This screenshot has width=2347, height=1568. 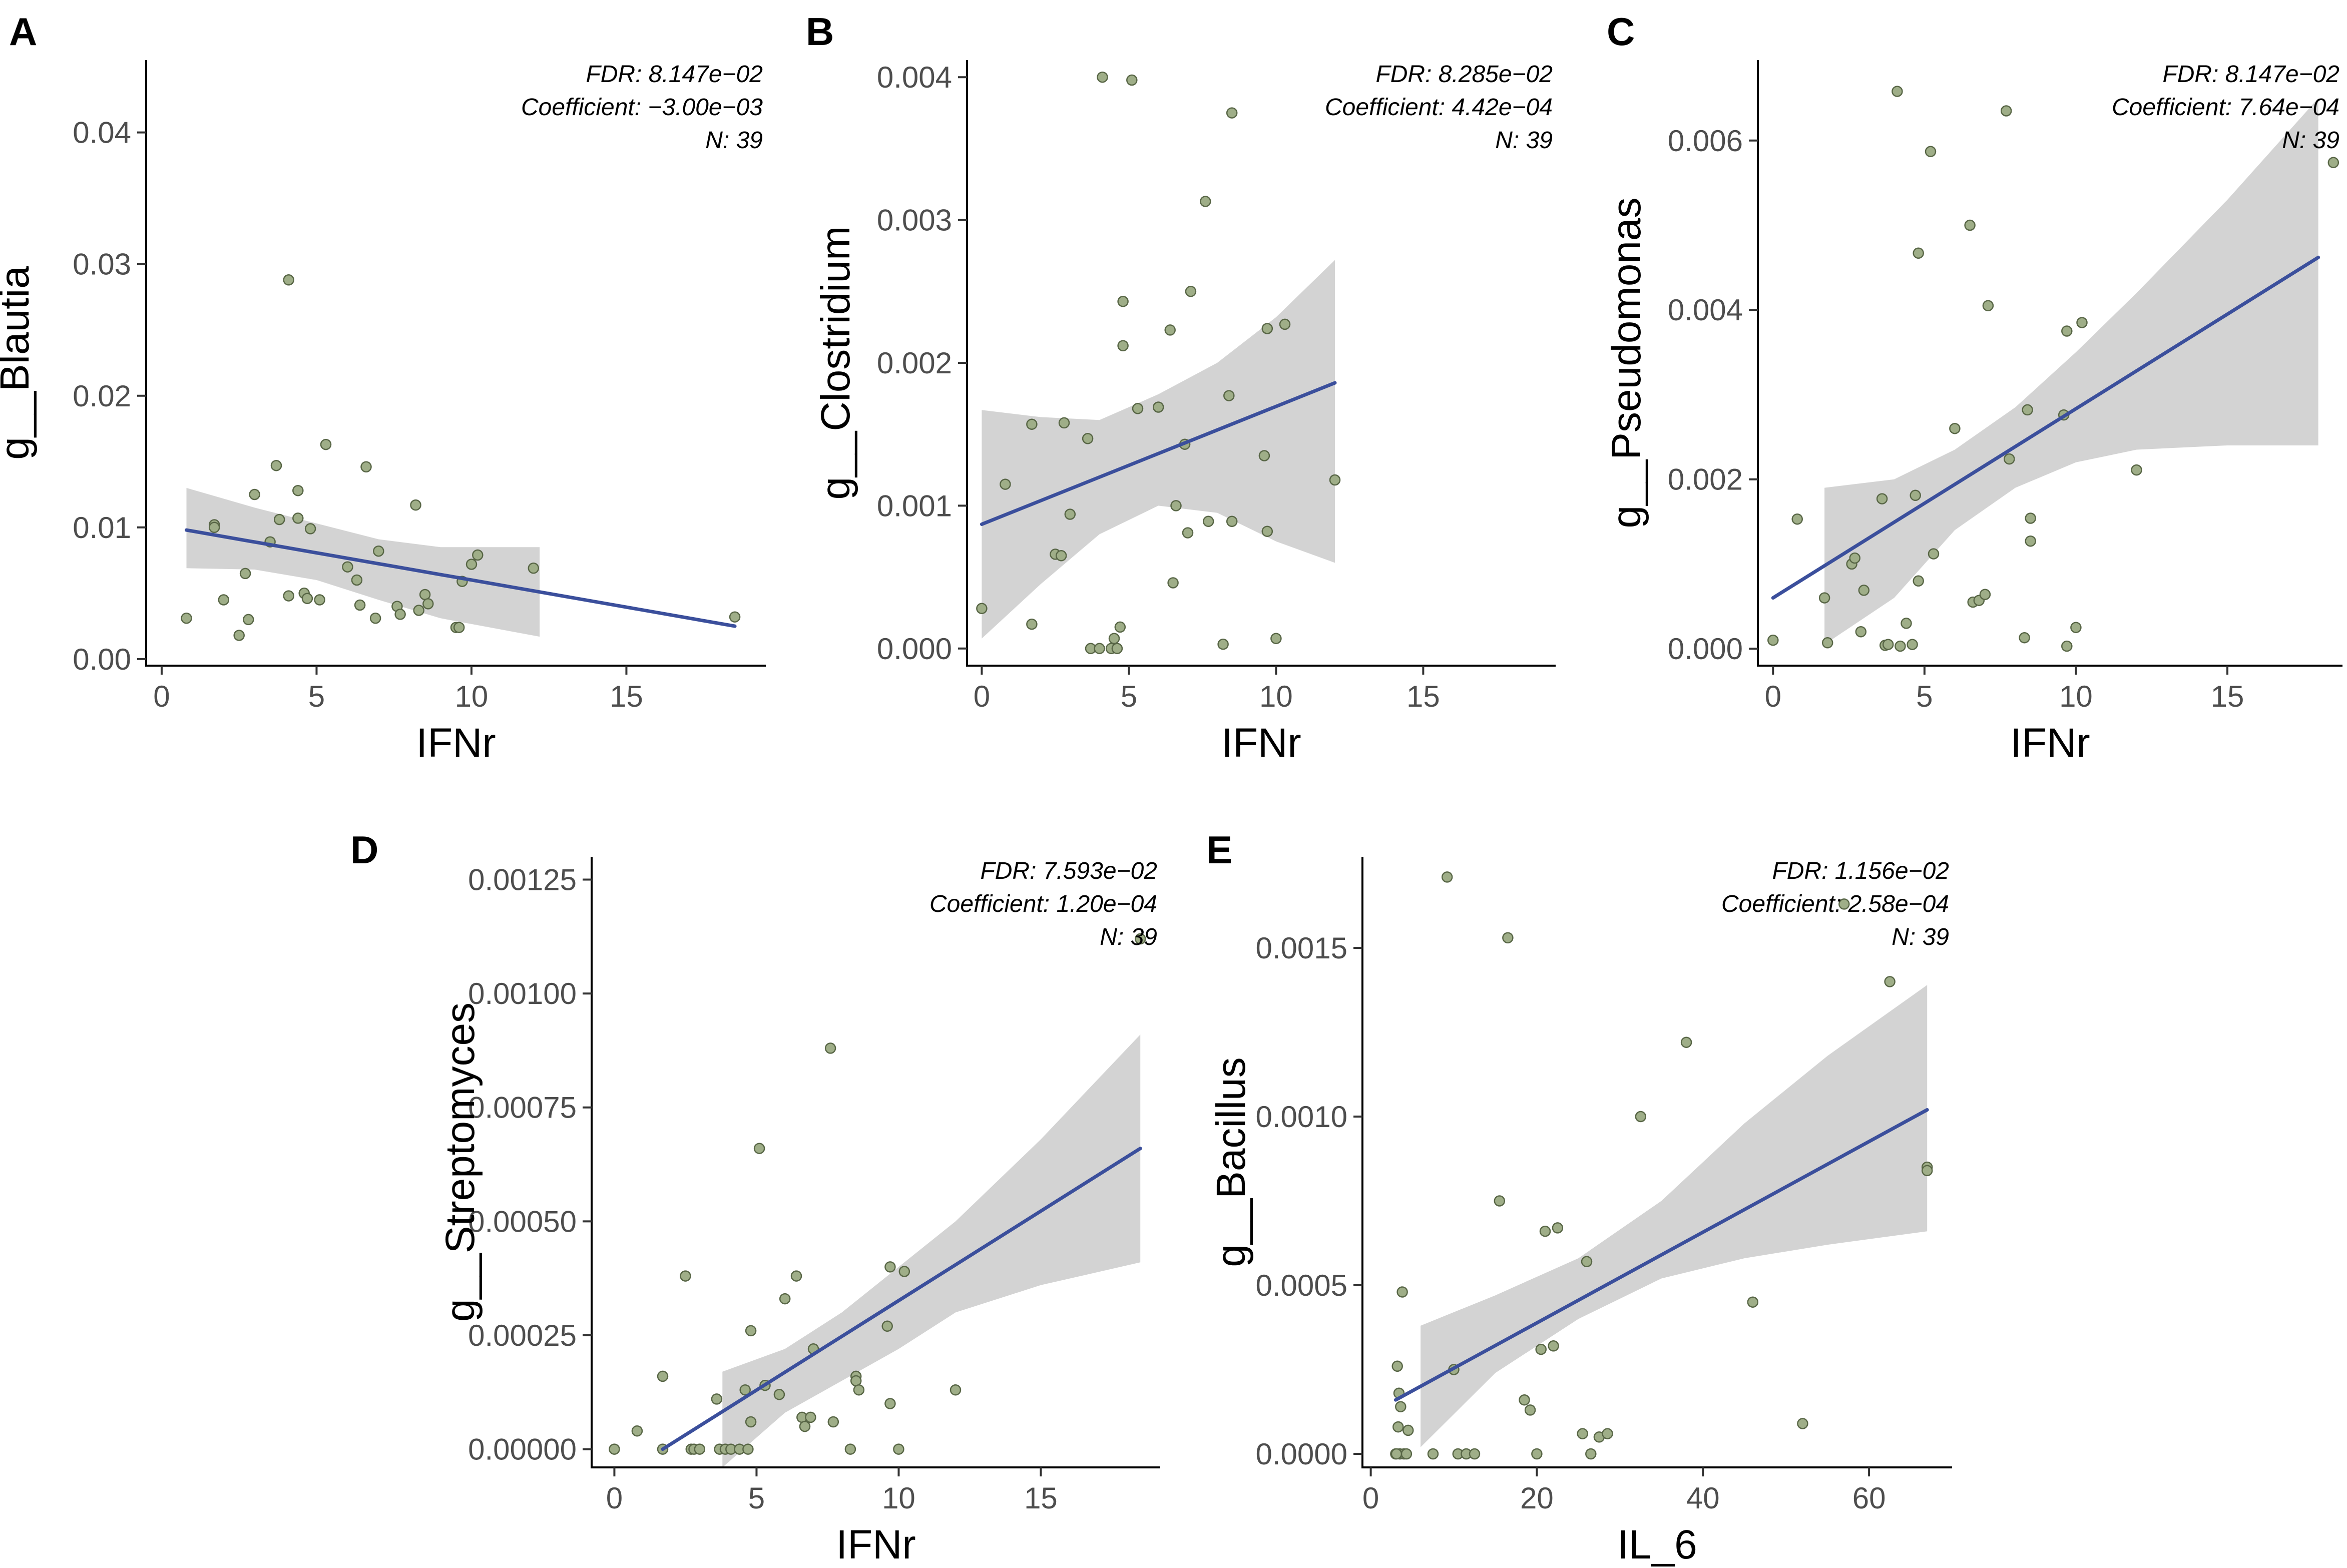 What do you see at coordinates (1921, 937) in the screenshot?
I see `panel-e-annotation-line: N: 39` at bounding box center [1921, 937].